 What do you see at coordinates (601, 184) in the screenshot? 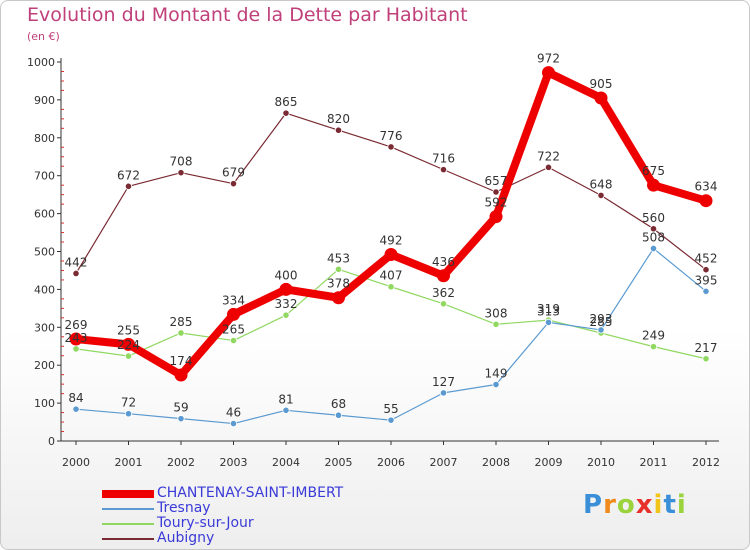
I see `data-label-aubigny: 648` at bounding box center [601, 184].